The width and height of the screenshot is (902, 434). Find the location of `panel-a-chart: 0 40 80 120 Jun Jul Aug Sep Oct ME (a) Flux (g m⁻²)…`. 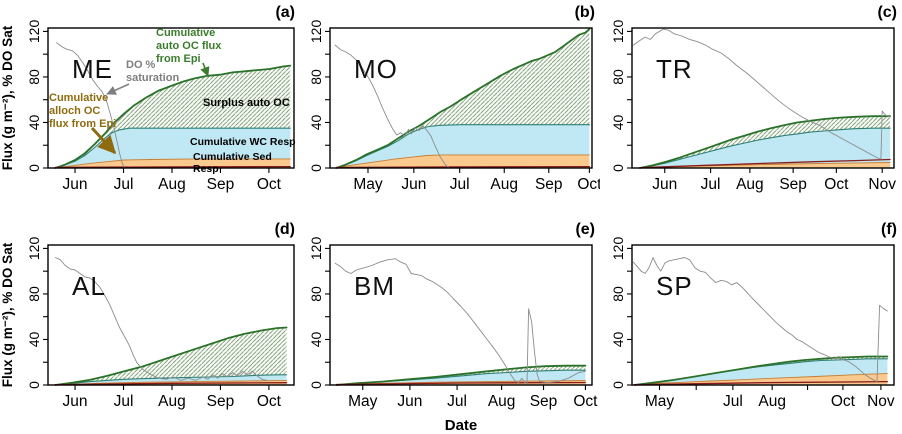

panel-a-chart: 0 40 80 120 Jun Jul Aug Sep Oct ME (a) Flux (g m⁻²)… is located at coordinates (147, 98).